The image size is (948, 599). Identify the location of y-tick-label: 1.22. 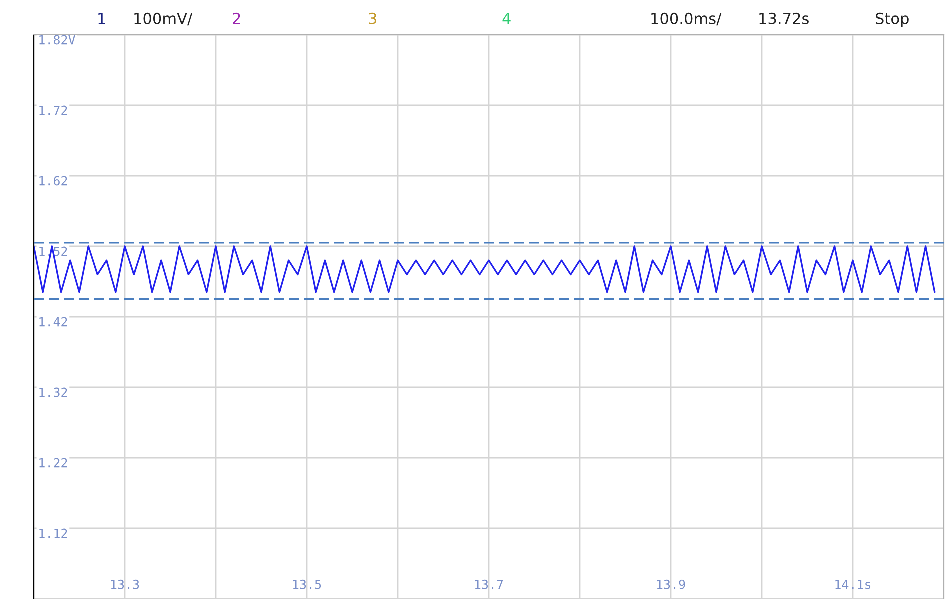
(54, 463).